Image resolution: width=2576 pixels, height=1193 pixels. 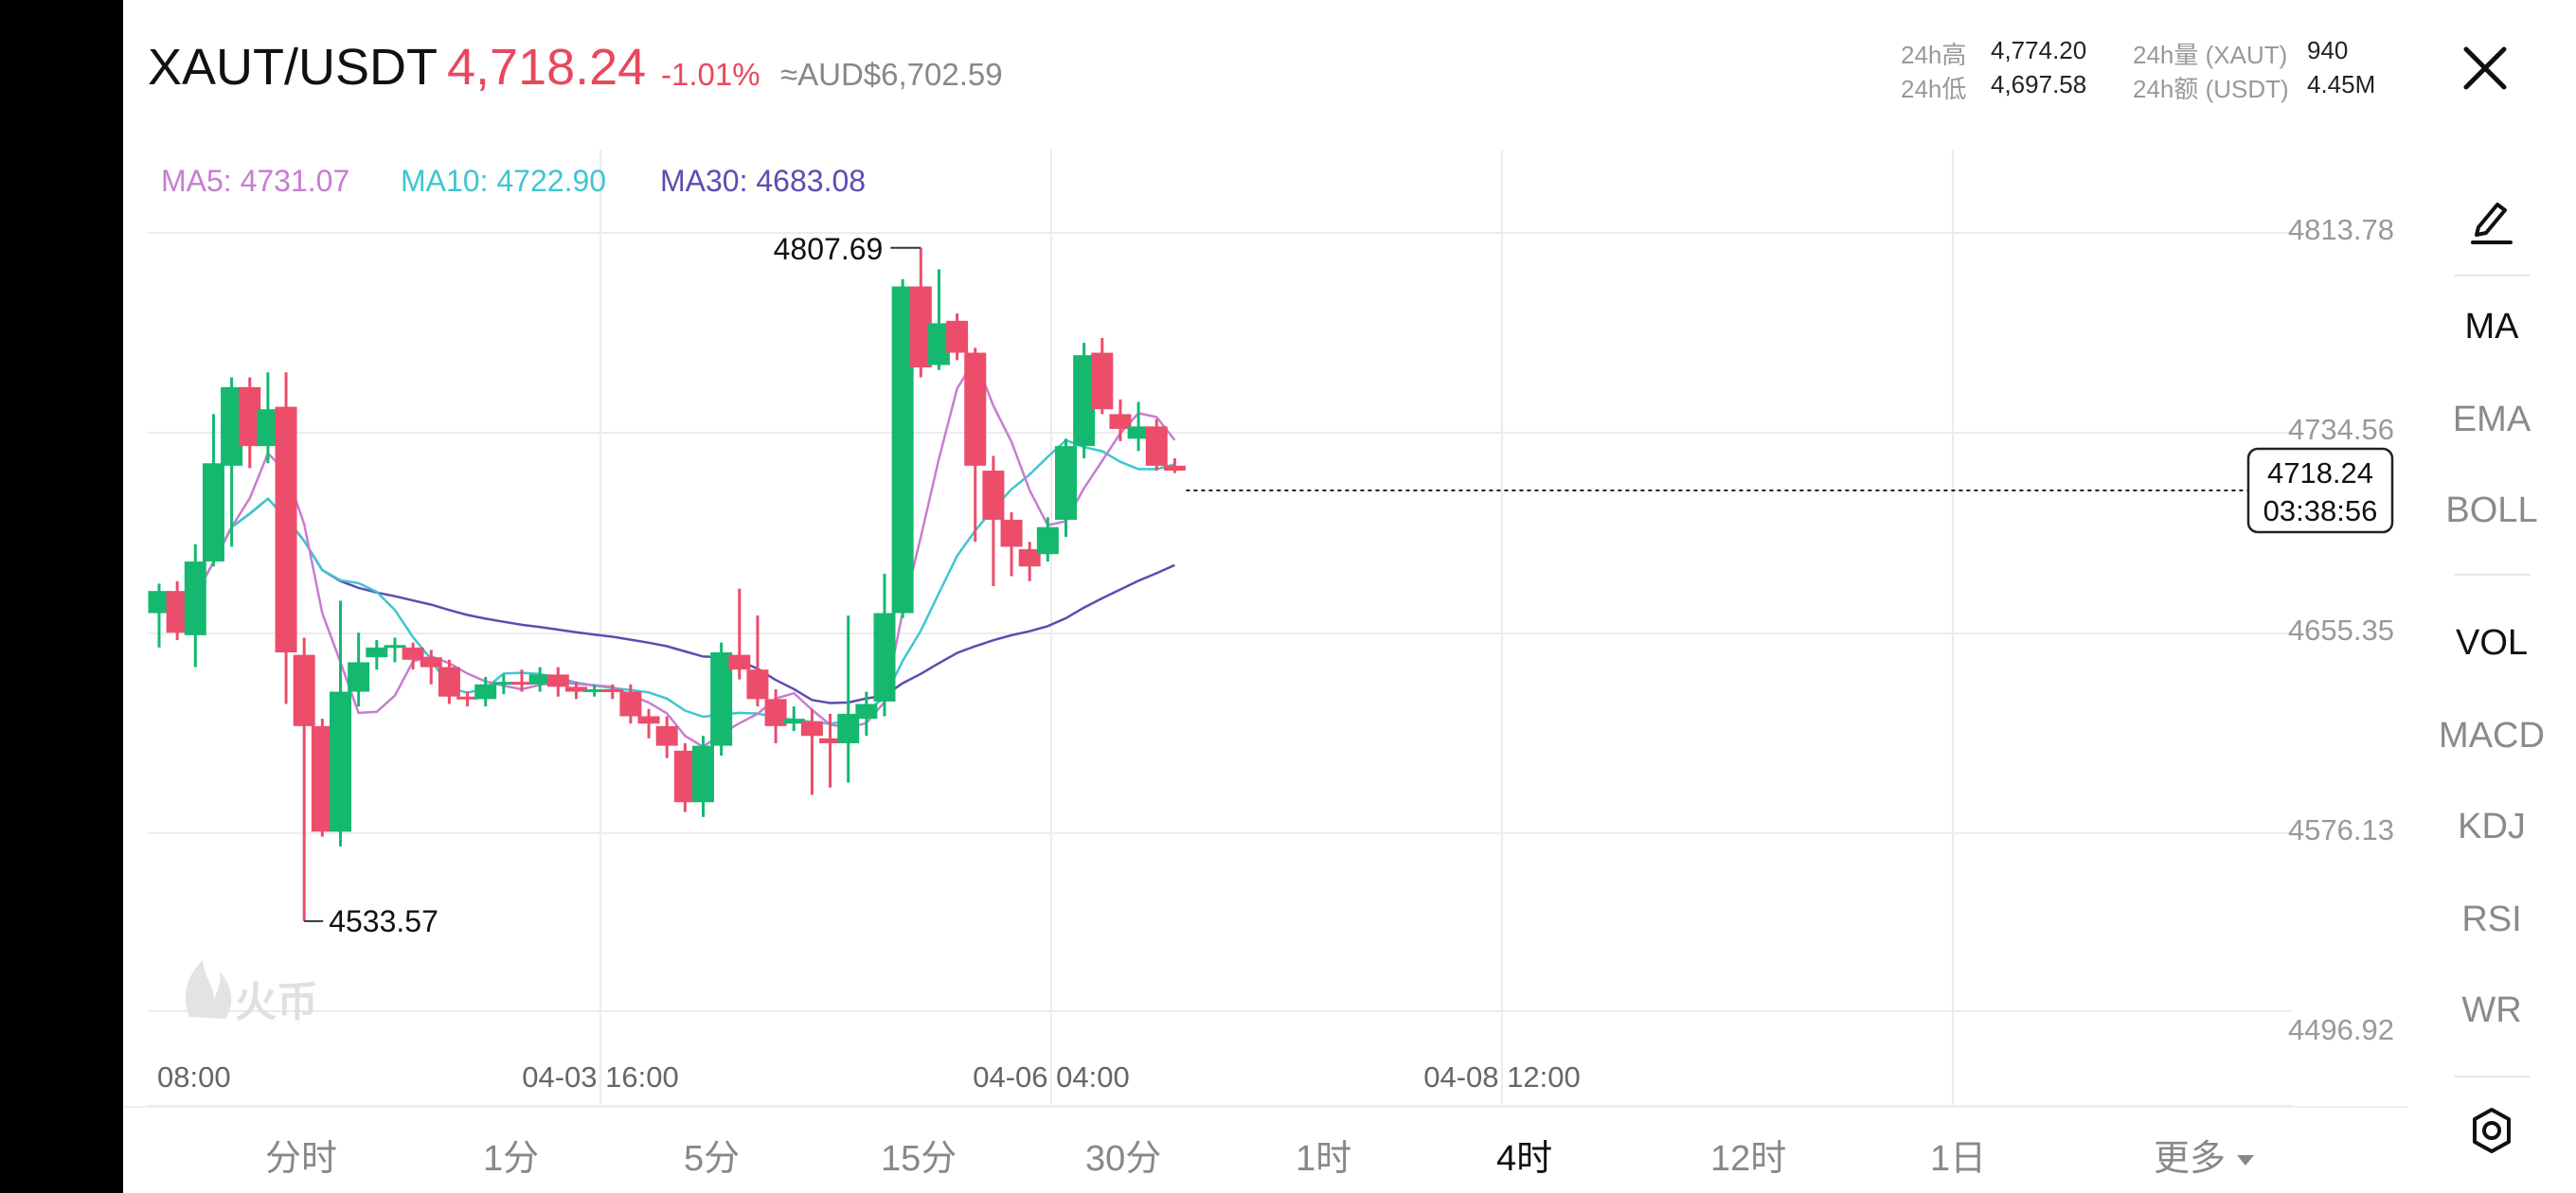 What do you see at coordinates (2491, 1010) in the screenshot?
I see `indicator-wr: WR` at bounding box center [2491, 1010].